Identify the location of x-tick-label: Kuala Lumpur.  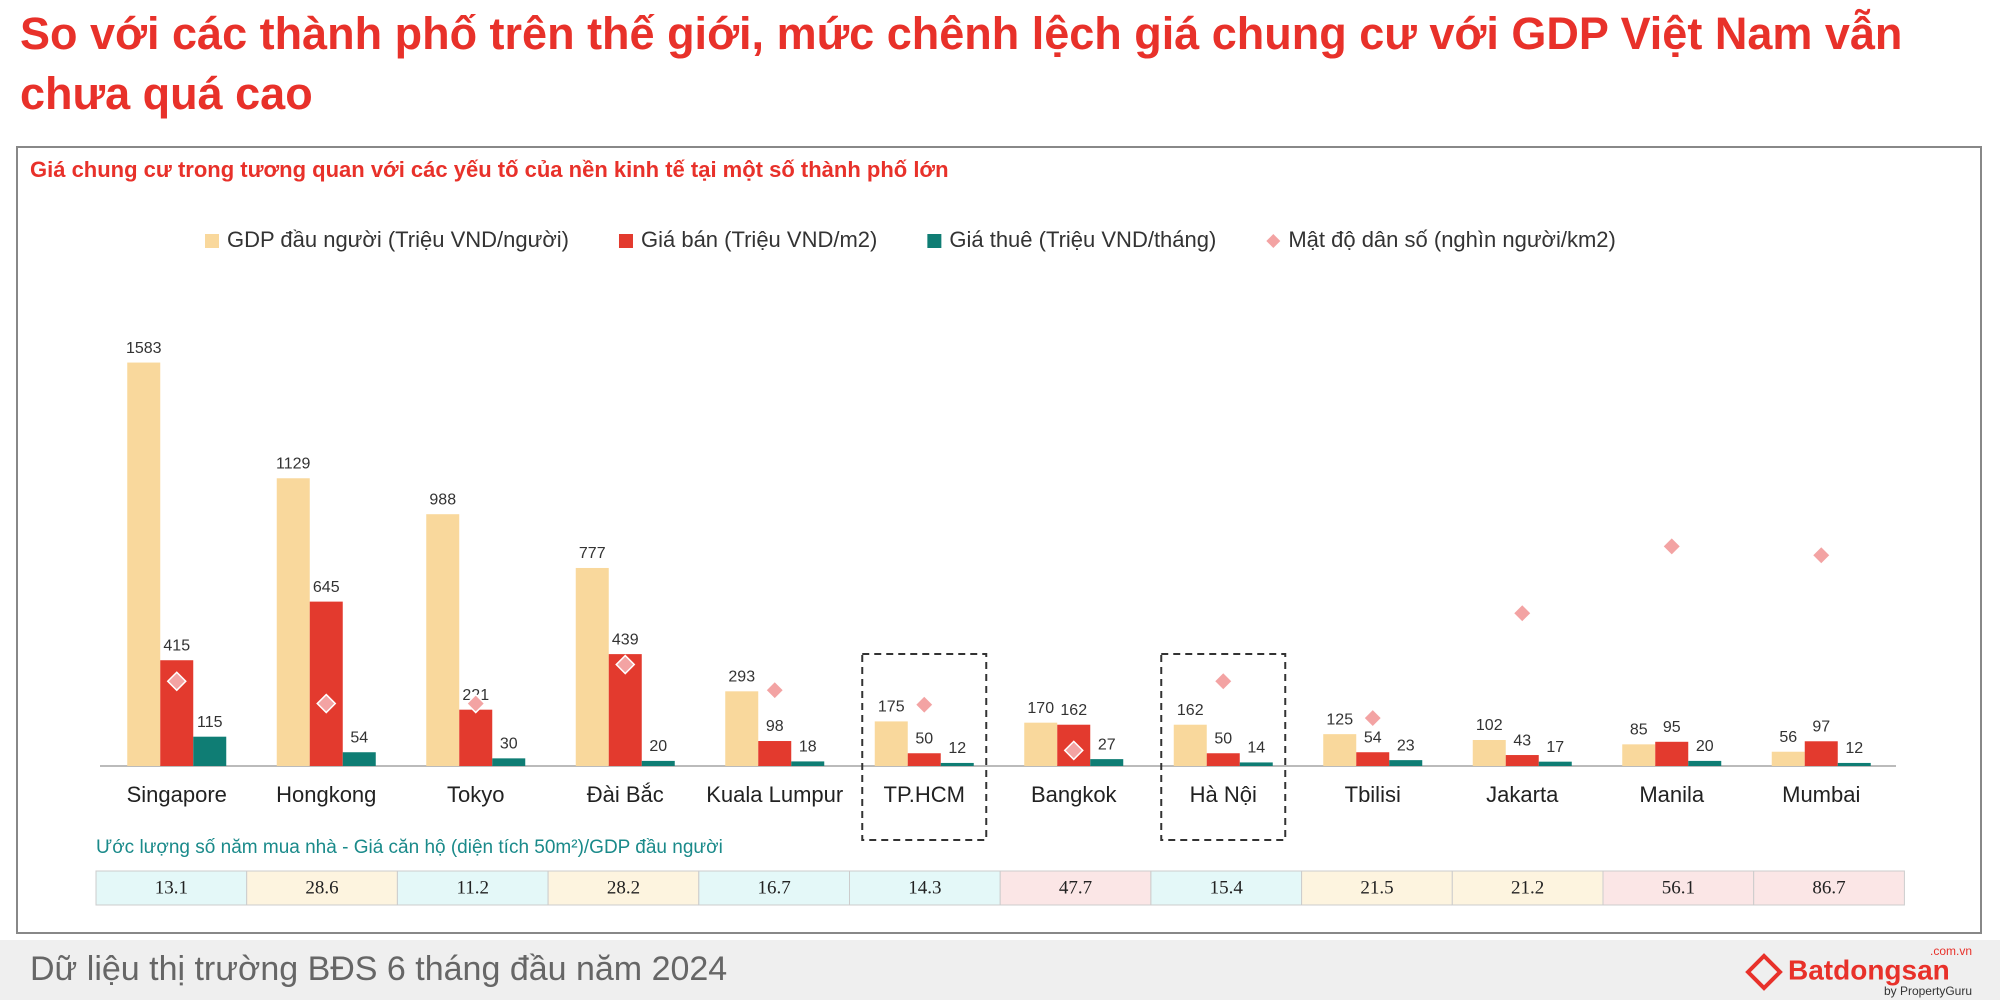
(774, 794).